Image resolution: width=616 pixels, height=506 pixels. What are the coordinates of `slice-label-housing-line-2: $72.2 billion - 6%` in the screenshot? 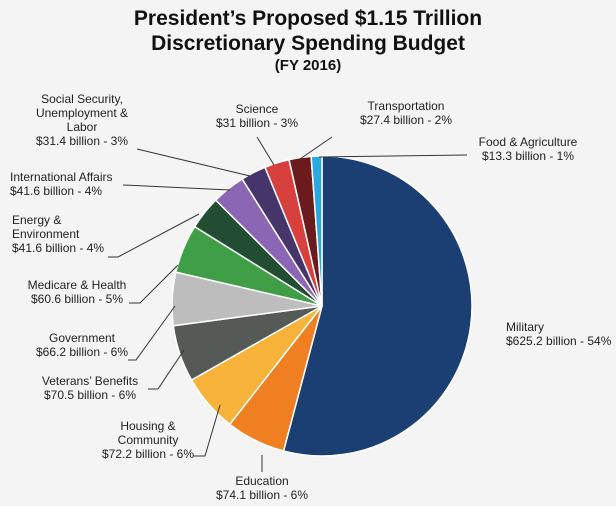 It's located at (148, 454).